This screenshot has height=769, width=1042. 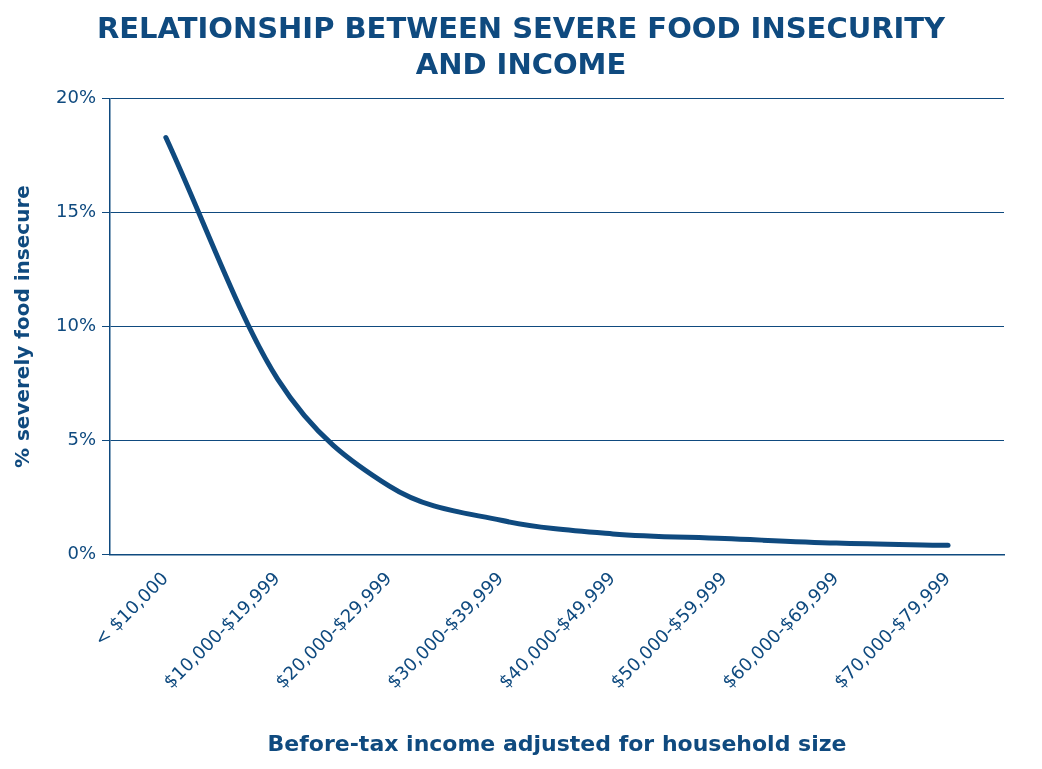 What do you see at coordinates (521, 46) in the screenshot?
I see `chart-title: RELATIONSHIP BETWEEN SEVERE FOOD INSECURITY AND INCOME` at bounding box center [521, 46].